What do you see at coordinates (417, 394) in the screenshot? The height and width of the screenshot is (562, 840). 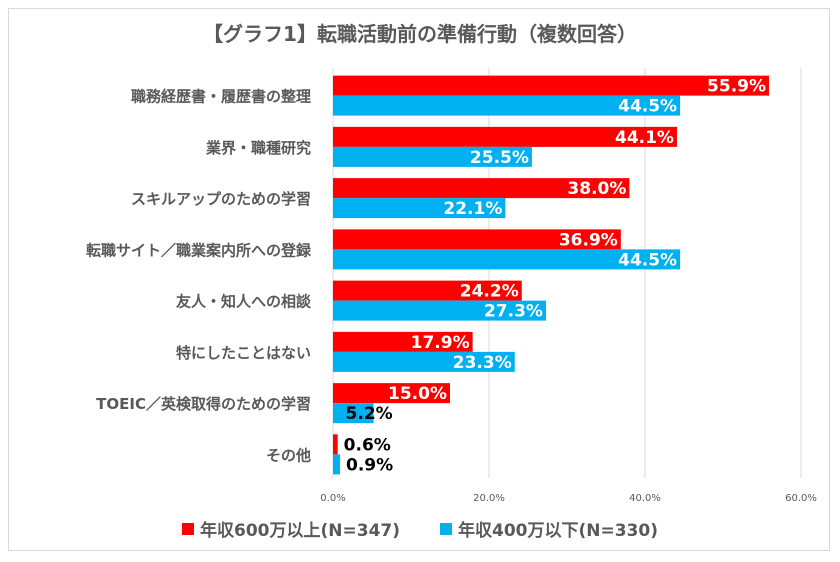 I see `data-label: 15.0%` at bounding box center [417, 394].